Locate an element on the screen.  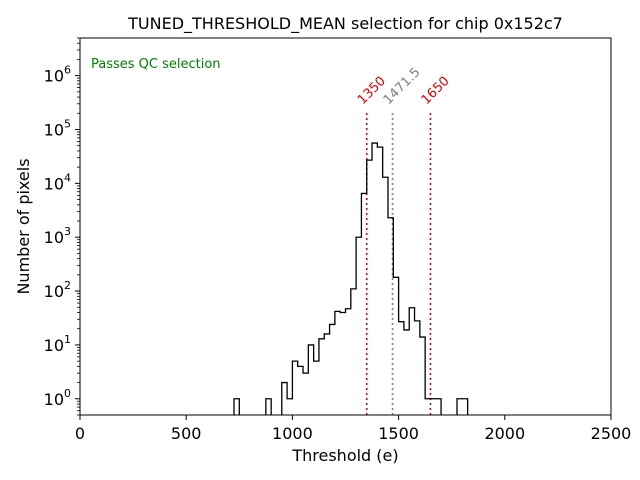
threshold-label: 1471.5 is located at coordinates (402, 86).